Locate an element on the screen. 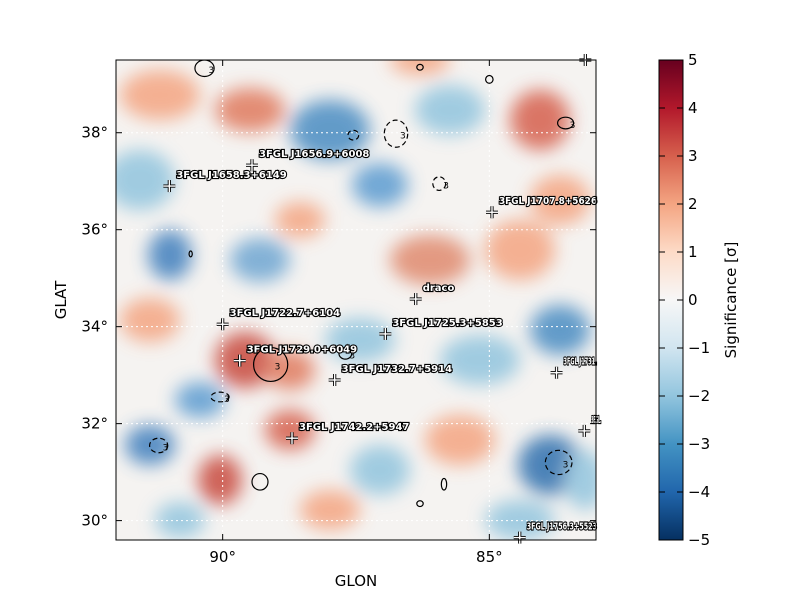 The width and height of the screenshot is (800, 600). source-label: 3FGL J1729.0+6049 is located at coordinates (302, 350).